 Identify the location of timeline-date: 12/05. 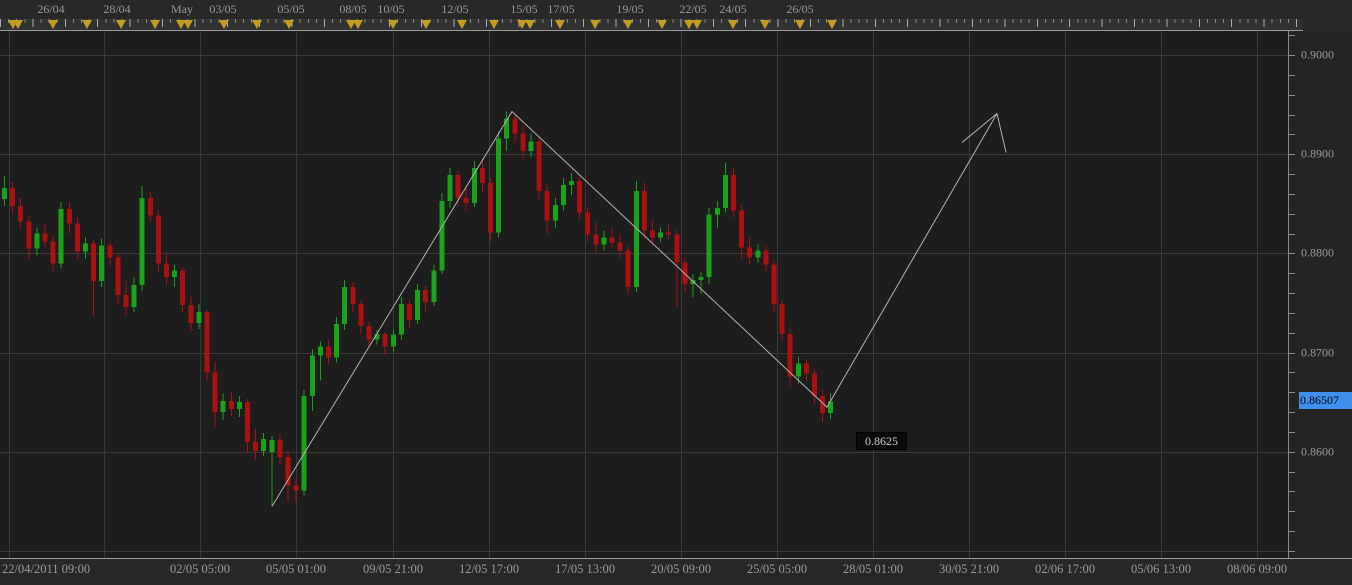
(455, 9).